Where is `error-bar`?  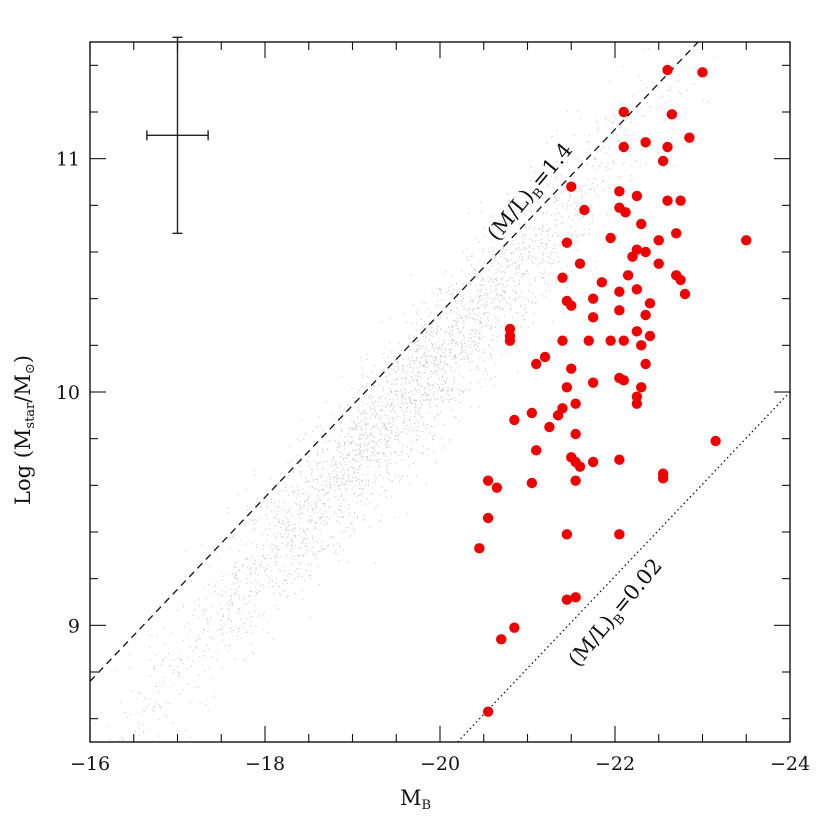 error-bar is located at coordinates (177, 135).